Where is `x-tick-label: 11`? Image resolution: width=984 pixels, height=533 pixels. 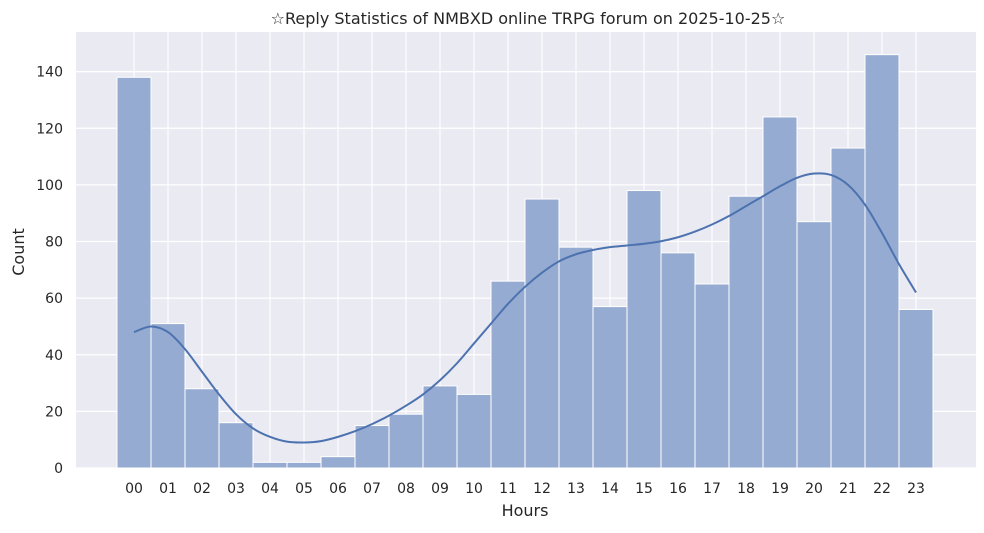 x-tick-label: 11 is located at coordinates (508, 489).